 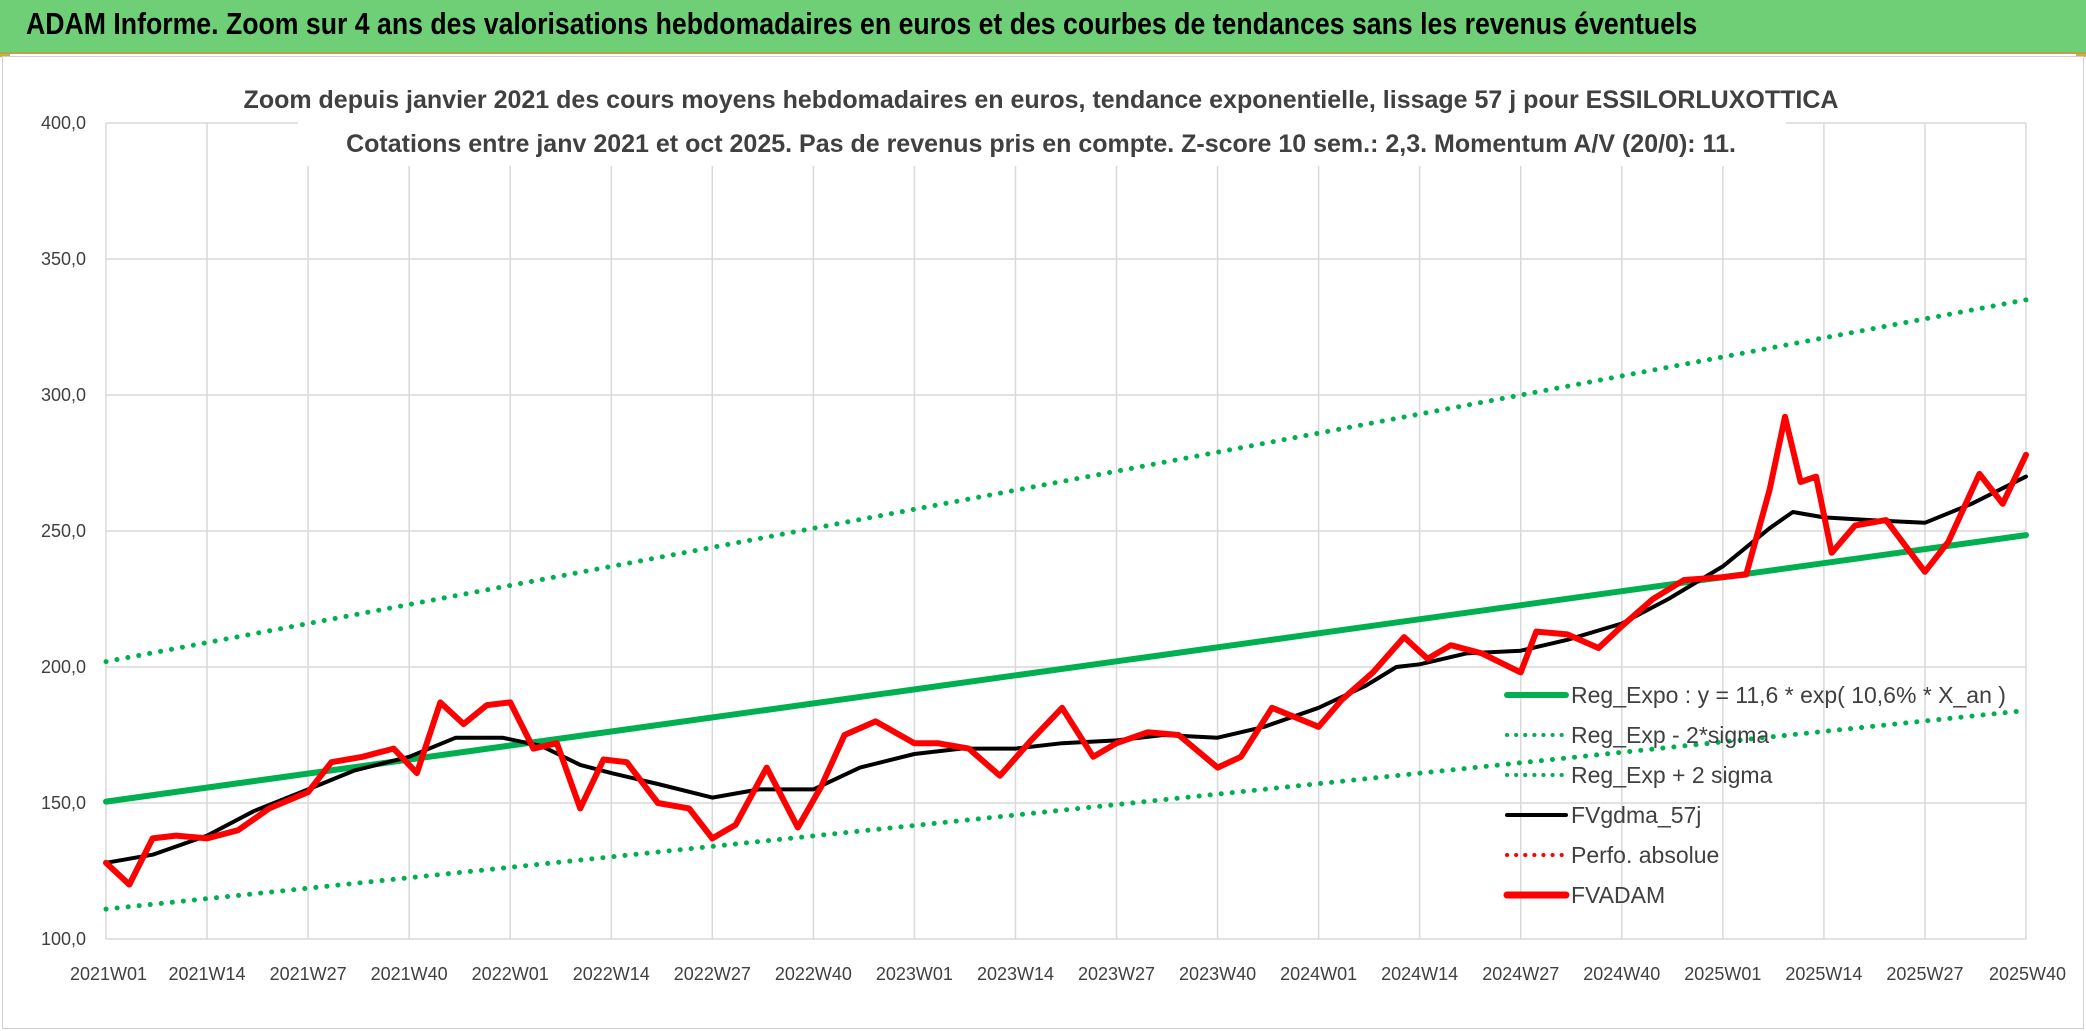 What do you see at coordinates (2027, 974) in the screenshot?
I see `x-tick-label: 2025W40` at bounding box center [2027, 974].